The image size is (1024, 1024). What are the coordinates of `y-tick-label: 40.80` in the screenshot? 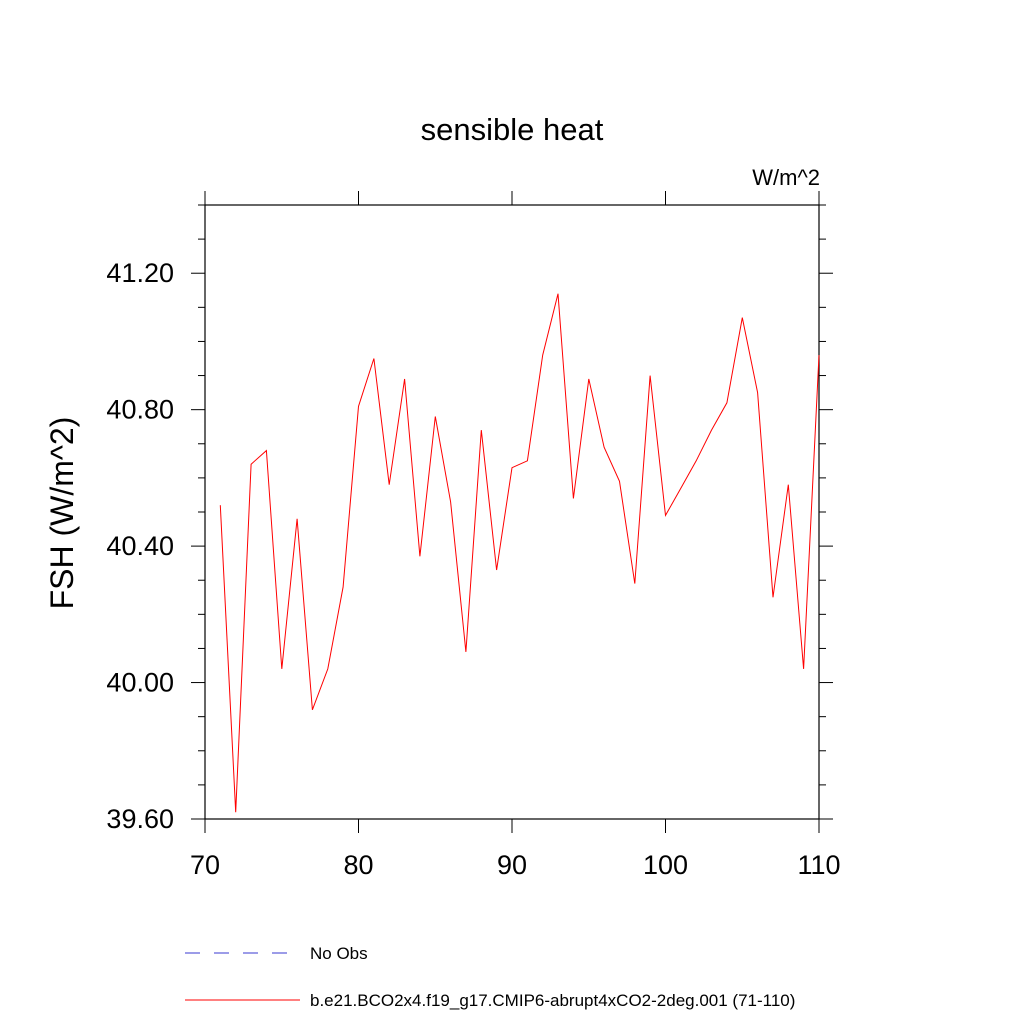 It's located at (140, 410).